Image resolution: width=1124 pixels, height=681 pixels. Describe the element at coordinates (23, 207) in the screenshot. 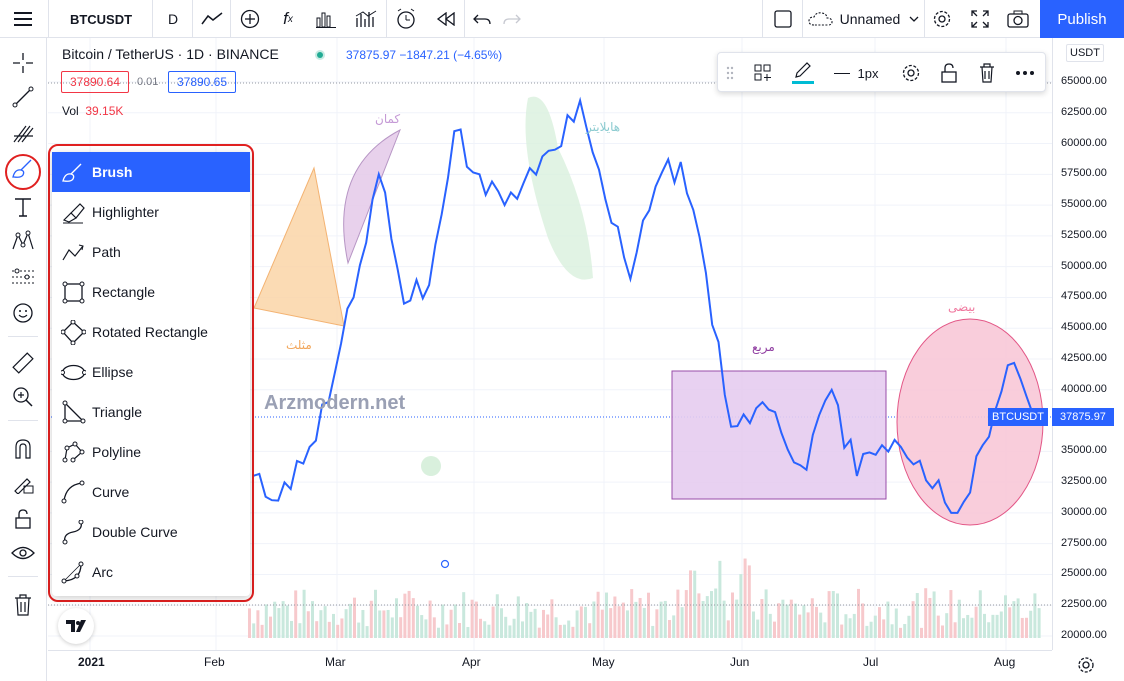

I see `text-tool-icon` at that location.